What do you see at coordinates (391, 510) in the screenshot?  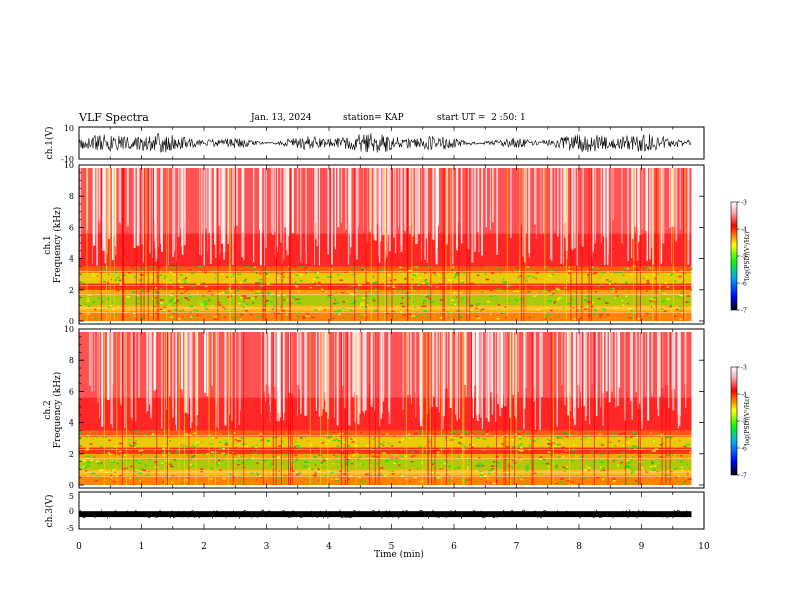 I see `ch3-waveform-frame` at bounding box center [391, 510].